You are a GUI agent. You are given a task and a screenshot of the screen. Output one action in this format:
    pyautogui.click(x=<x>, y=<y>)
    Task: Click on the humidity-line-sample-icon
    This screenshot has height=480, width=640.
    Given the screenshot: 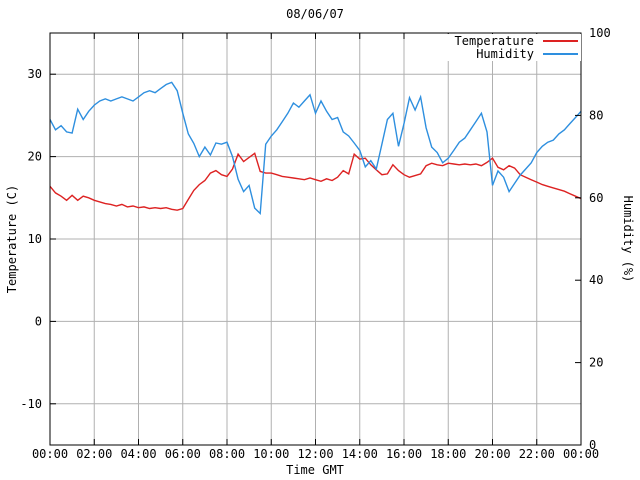 What is the action you would take?
    pyautogui.click(x=560, y=54)
    